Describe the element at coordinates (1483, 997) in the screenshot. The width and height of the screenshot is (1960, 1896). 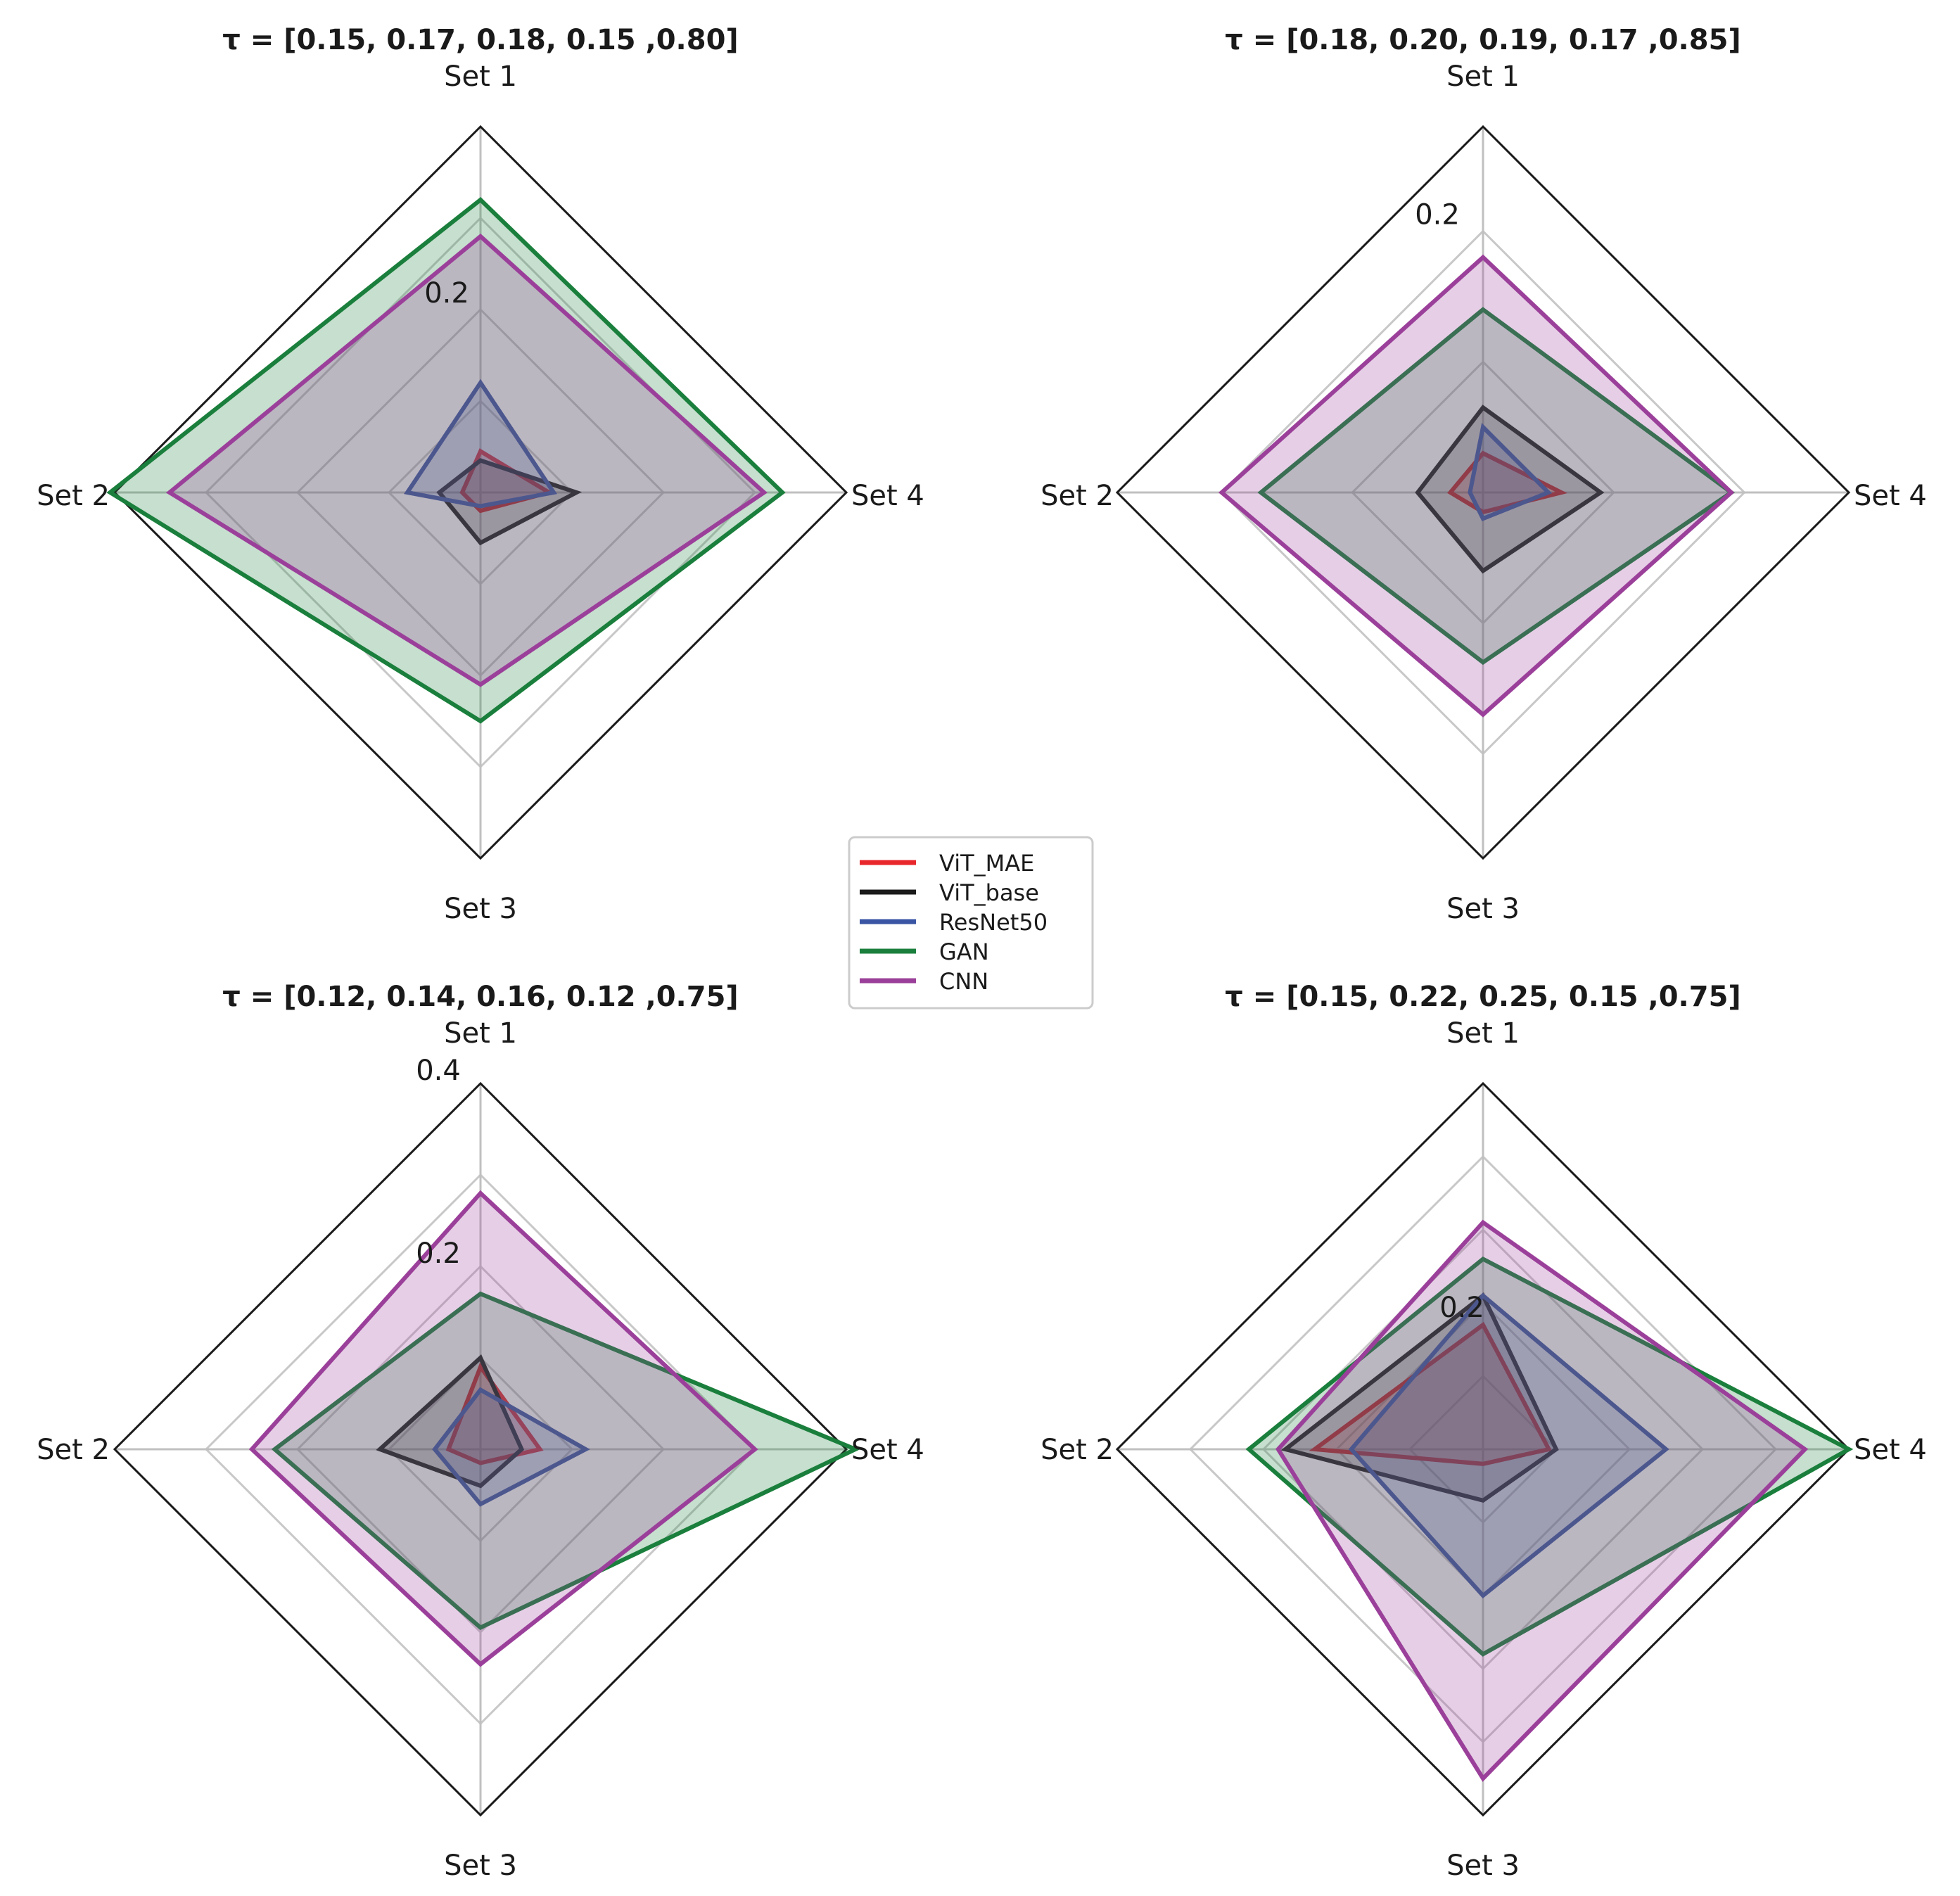
I see `panel-4-title: τ = [0.15, 0.22, 0.25, 0.15 ,0.75]` at that location.